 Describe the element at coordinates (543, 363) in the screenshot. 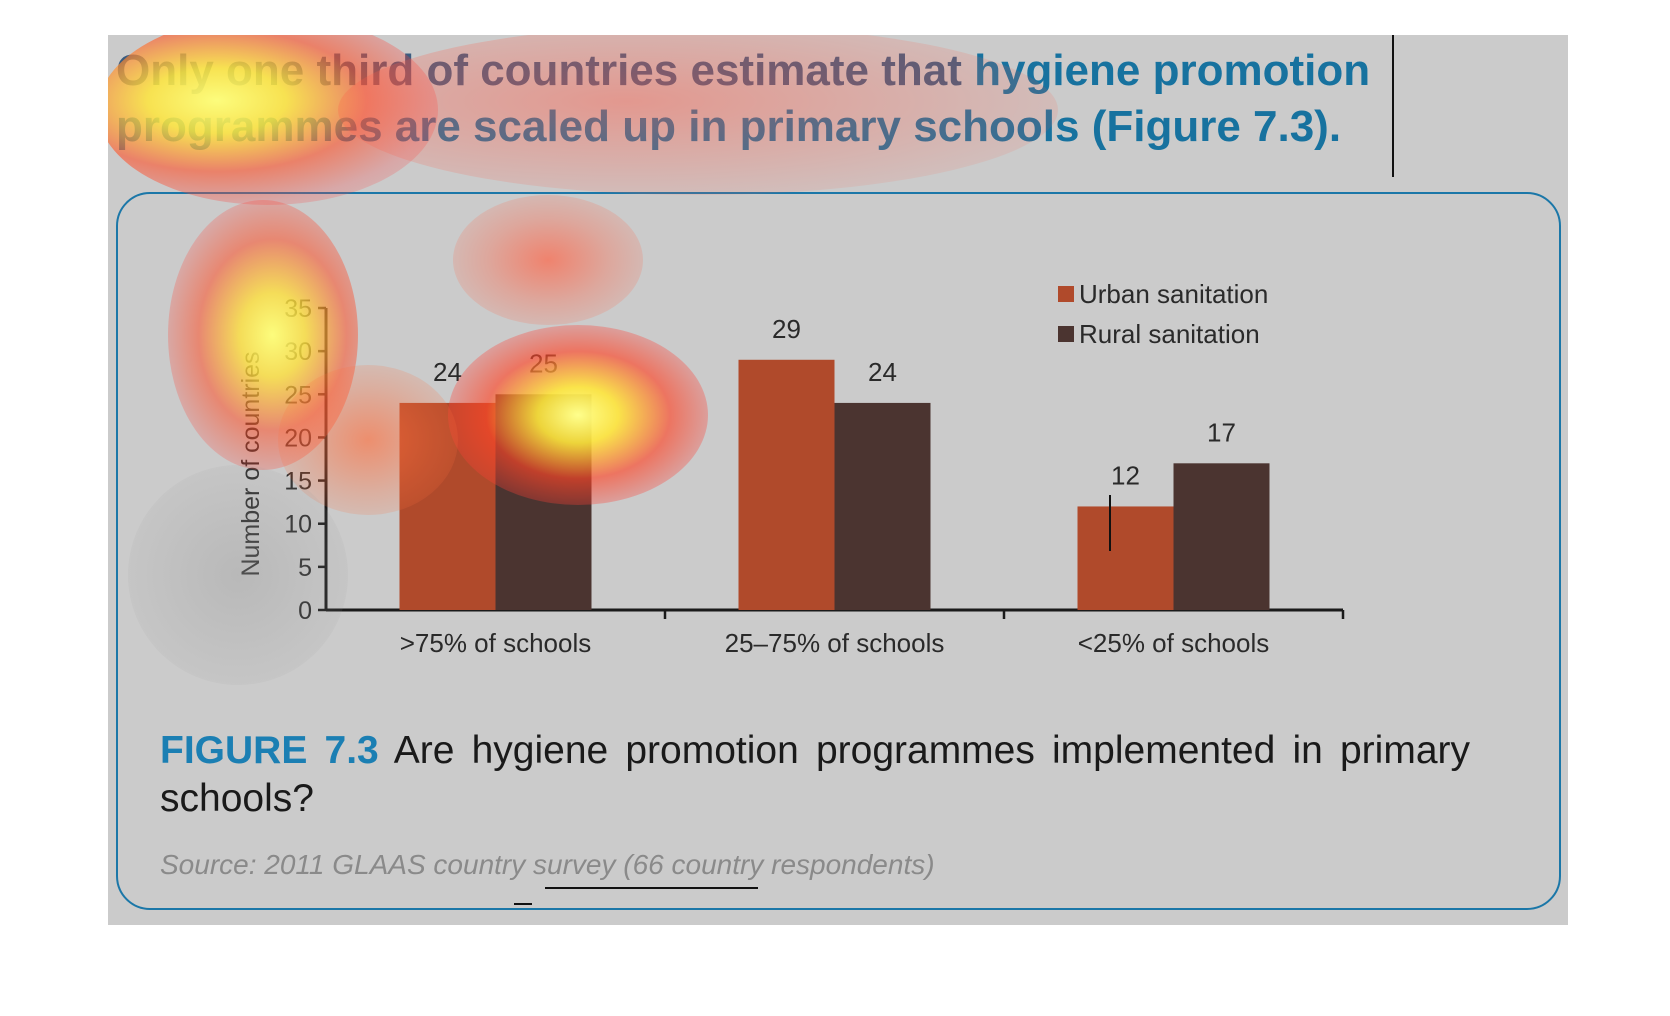

I see `bar-value-label: 25` at that location.